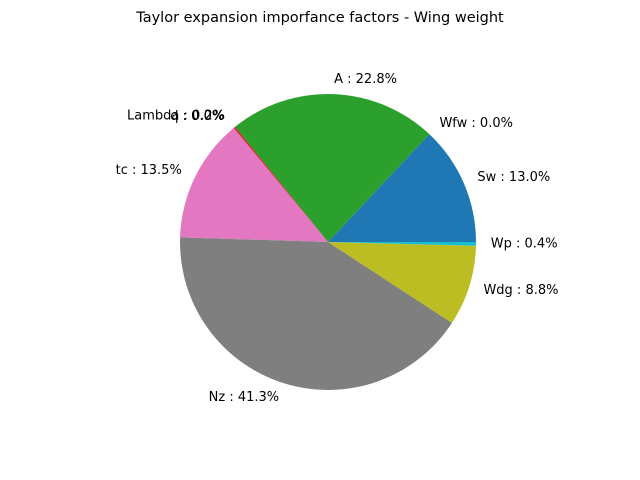 Image resolution: width=640 pixels, height=480 pixels. What do you see at coordinates (244, 397) in the screenshot?
I see `pie-label-nz: Nz : 41.3%` at bounding box center [244, 397].